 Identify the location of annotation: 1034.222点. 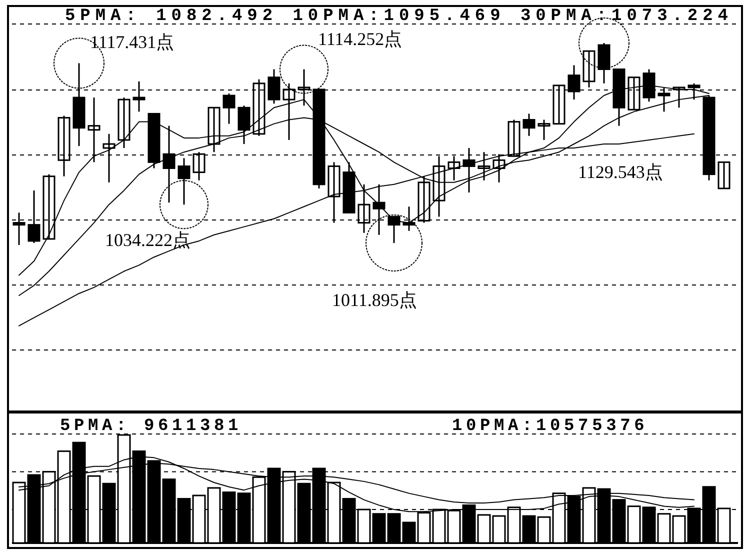
(147, 240).